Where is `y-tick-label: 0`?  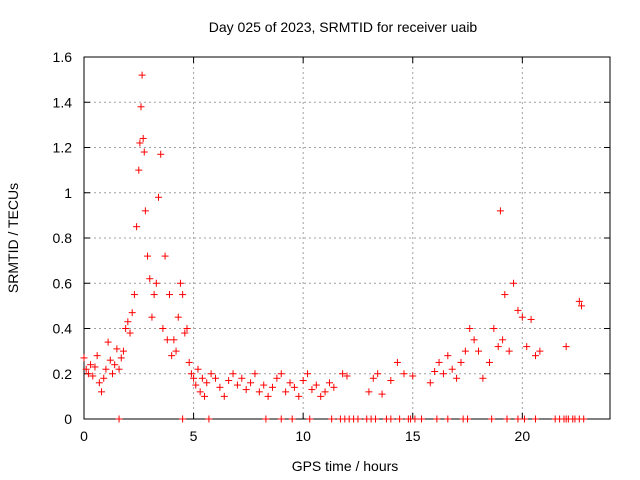
y-tick-label: 0 is located at coordinates (68, 419).